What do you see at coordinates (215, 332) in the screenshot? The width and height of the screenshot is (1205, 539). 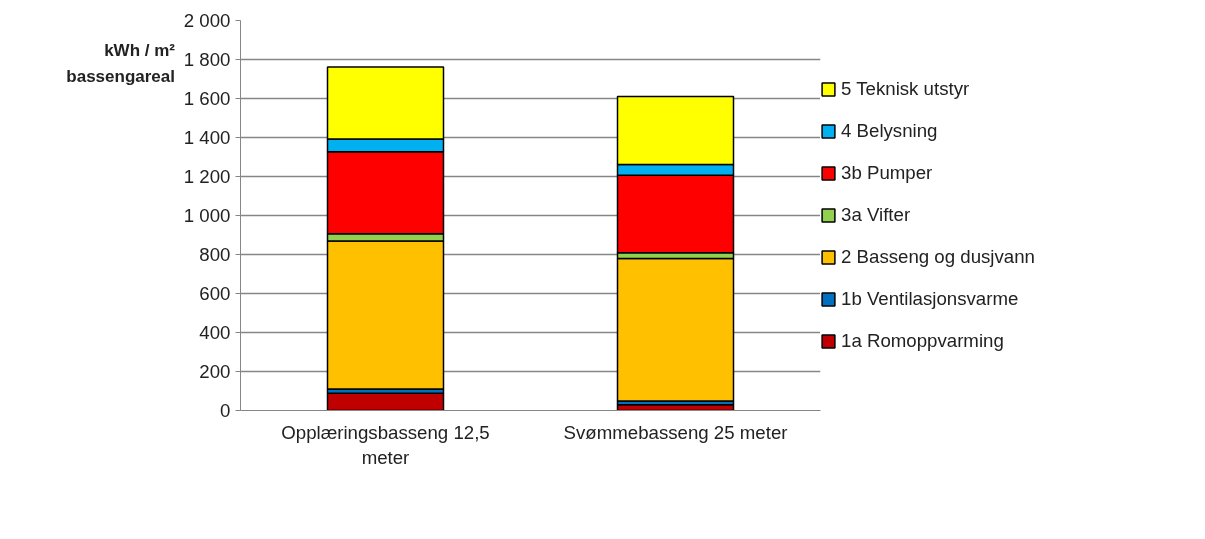 I see `y-tick-label: 400` at bounding box center [215, 332].